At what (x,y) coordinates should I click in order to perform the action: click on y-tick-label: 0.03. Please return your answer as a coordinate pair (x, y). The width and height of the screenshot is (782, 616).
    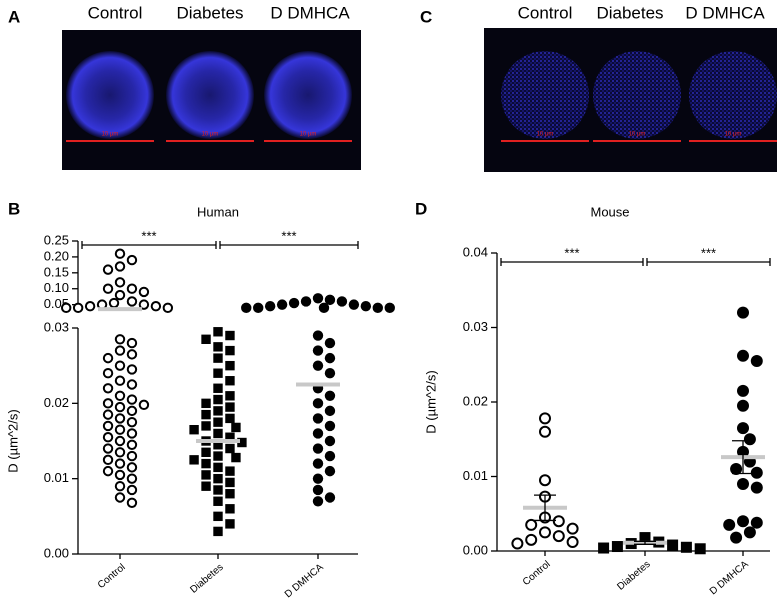
    Looking at the image, I should click on (56, 326).